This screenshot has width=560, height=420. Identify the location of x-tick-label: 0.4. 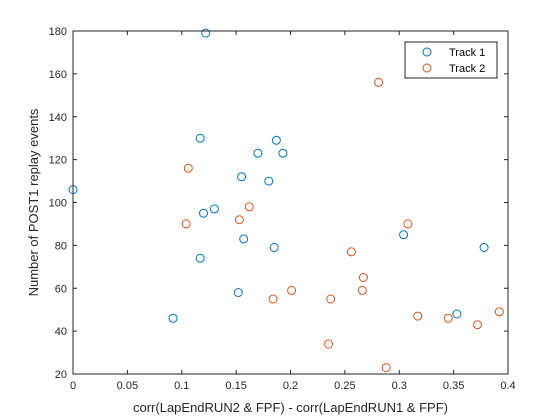
(507, 386).